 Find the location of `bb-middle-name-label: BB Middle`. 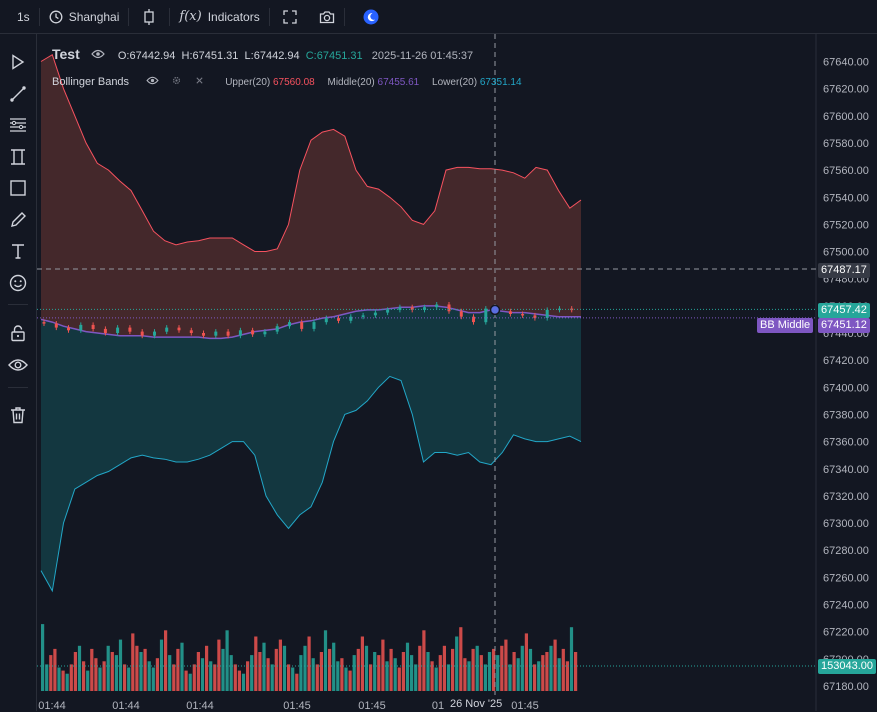

bb-middle-name-label: BB Middle is located at coordinates (785, 325).